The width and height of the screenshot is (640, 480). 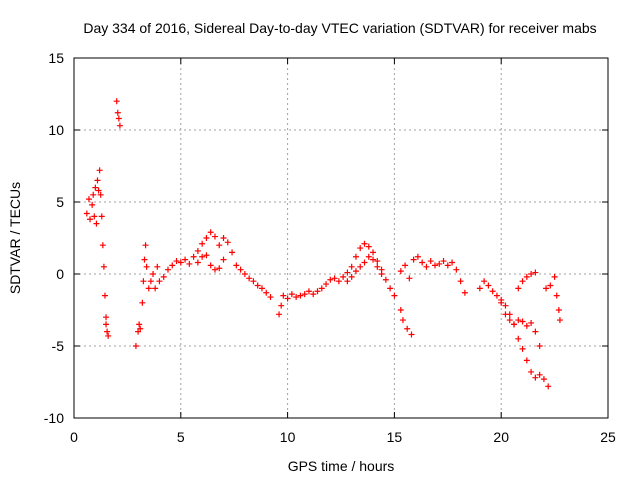 I want to click on x-tick-label: 15, so click(x=395, y=437).